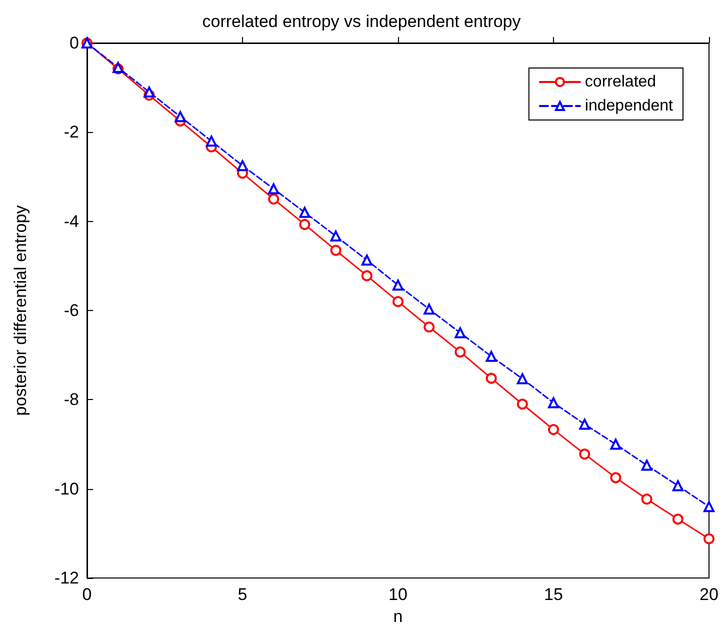  I want to click on y-tick-label: 0, so click(74, 43).